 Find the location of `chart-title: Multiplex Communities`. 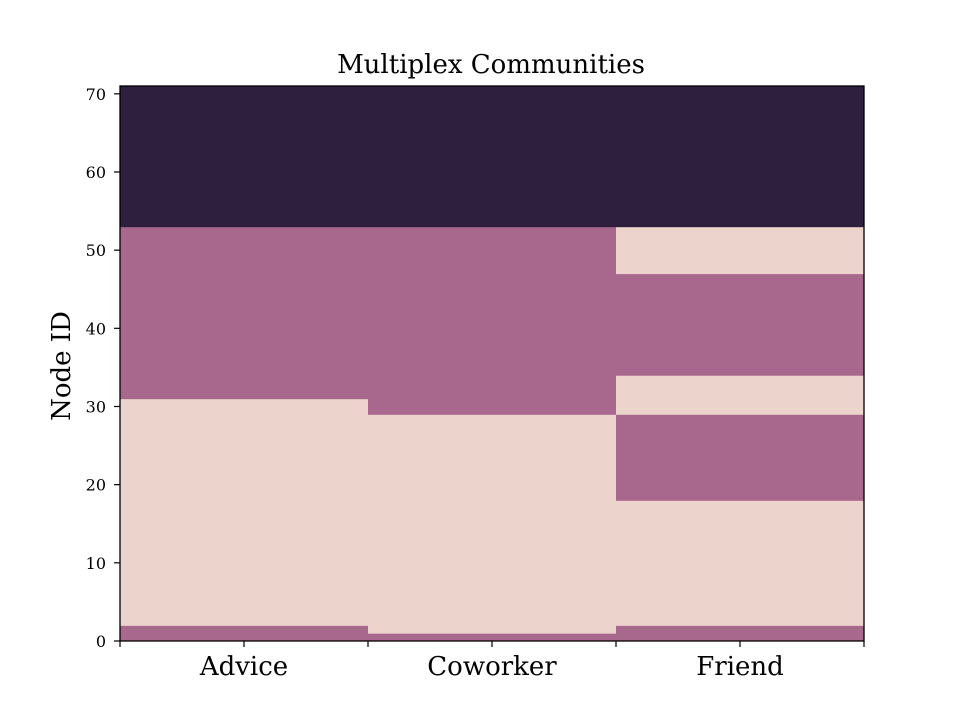

chart-title: Multiplex Communities is located at coordinates (491, 65).